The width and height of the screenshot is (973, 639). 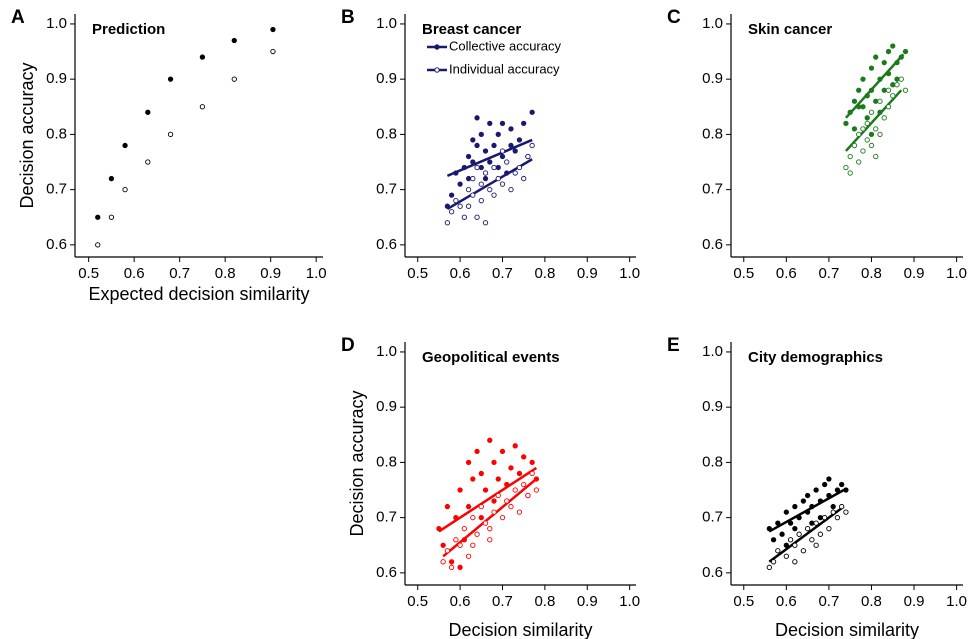 What do you see at coordinates (491, 357) in the screenshot?
I see `panel-title: Geopolitical events` at bounding box center [491, 357].